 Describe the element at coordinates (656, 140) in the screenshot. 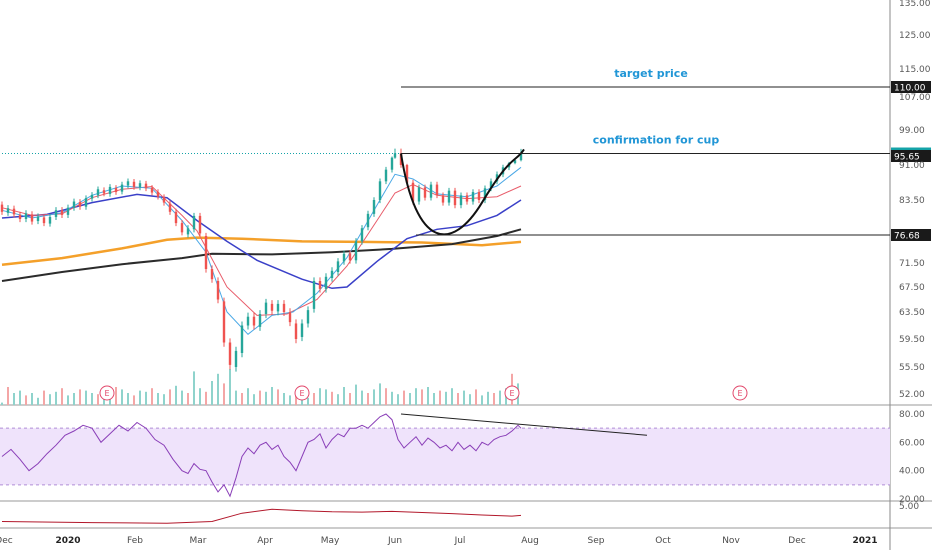

I see `level-annotation: confirmation for cup` at that location.